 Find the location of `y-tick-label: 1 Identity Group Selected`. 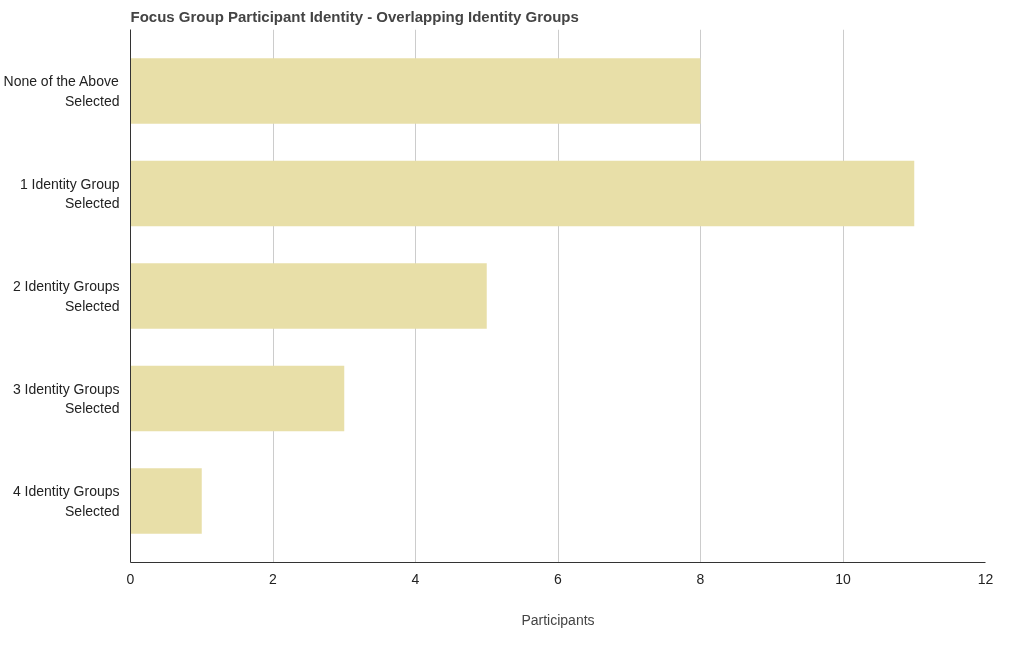

y-tick-label: 1 Identity Group Selected is located at coordinates (69, 193).